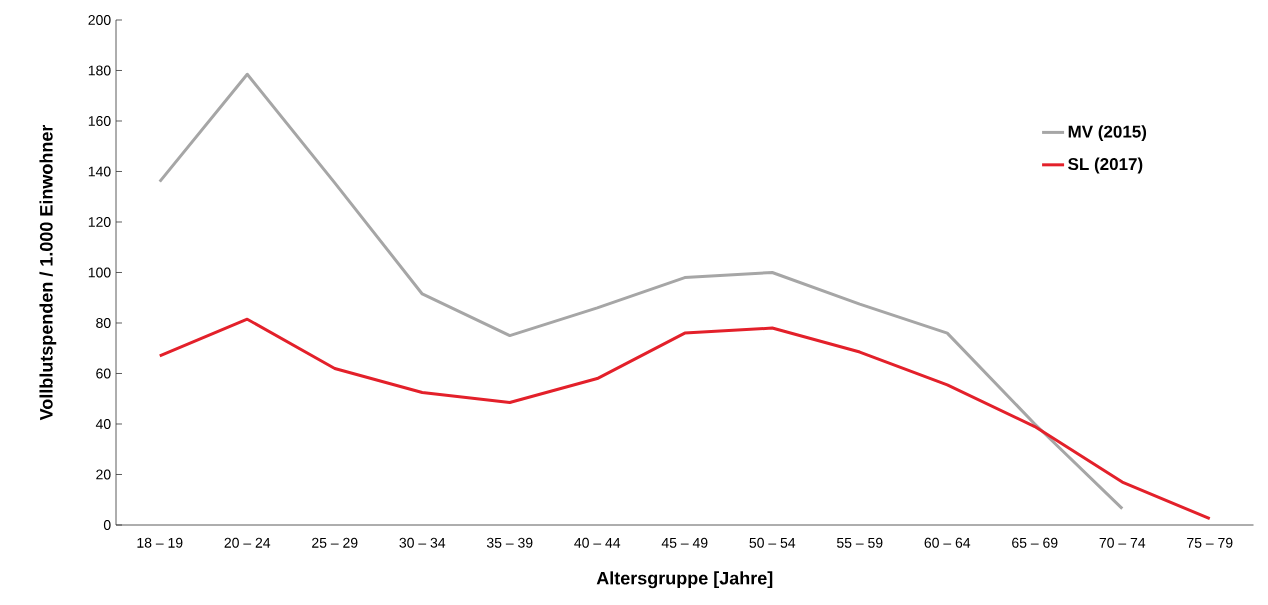 The height and width of the screenshot is (605, 1268). What do you see at coordinates (107, 525) in the screenshot?
I see `y-tick-label: 0` at bounding box center [107, 525].